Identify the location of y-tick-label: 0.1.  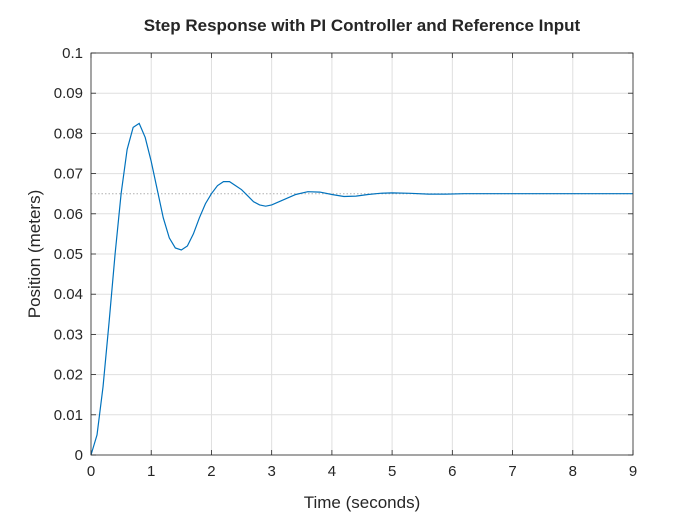
(72, 53).